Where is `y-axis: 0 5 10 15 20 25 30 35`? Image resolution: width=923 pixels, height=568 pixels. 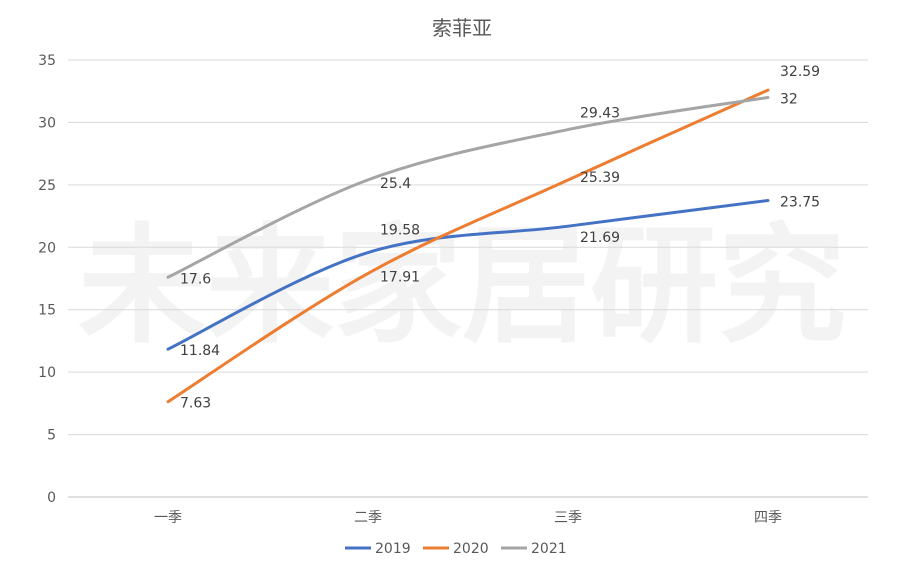
y-axis: 0 5 10 15 20 25 30 35 is located at coordinates (47, 279).